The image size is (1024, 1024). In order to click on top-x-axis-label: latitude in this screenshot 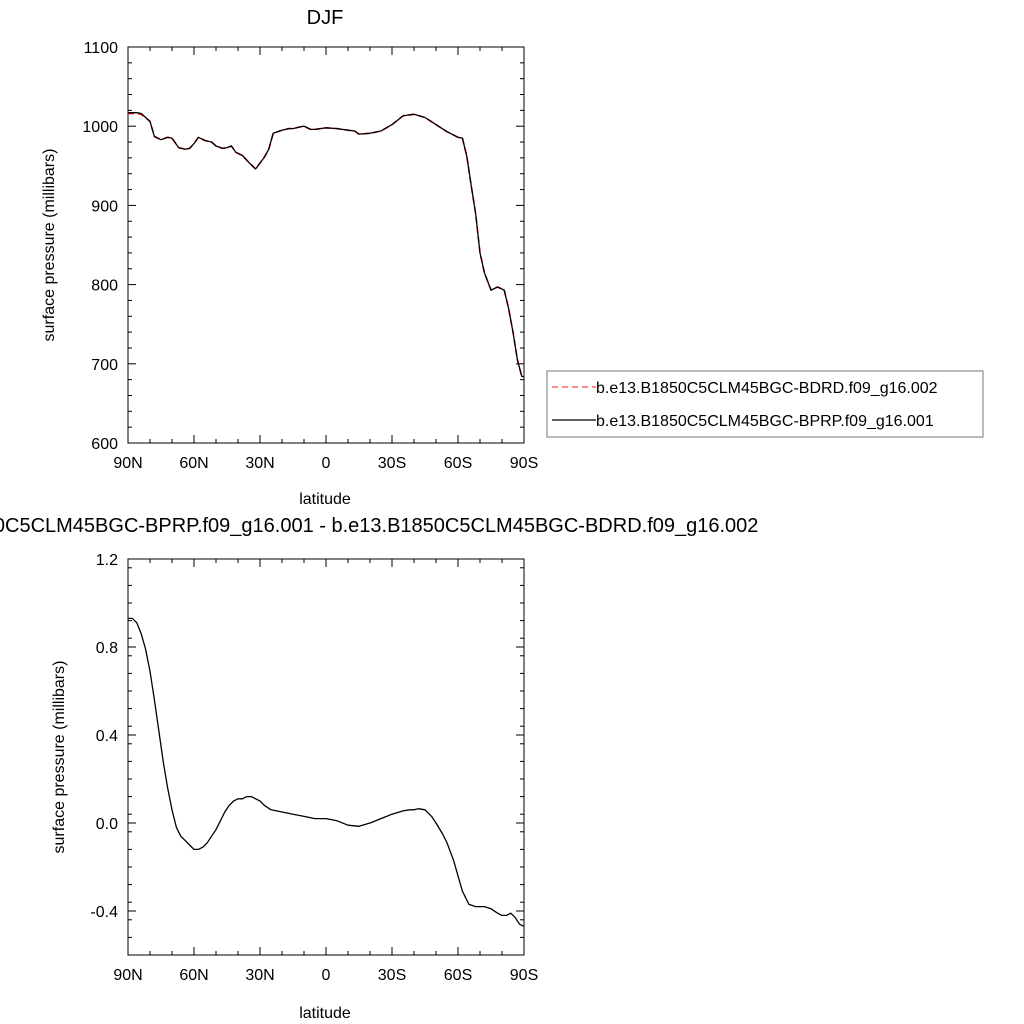, I will do `click(325, 499)`.